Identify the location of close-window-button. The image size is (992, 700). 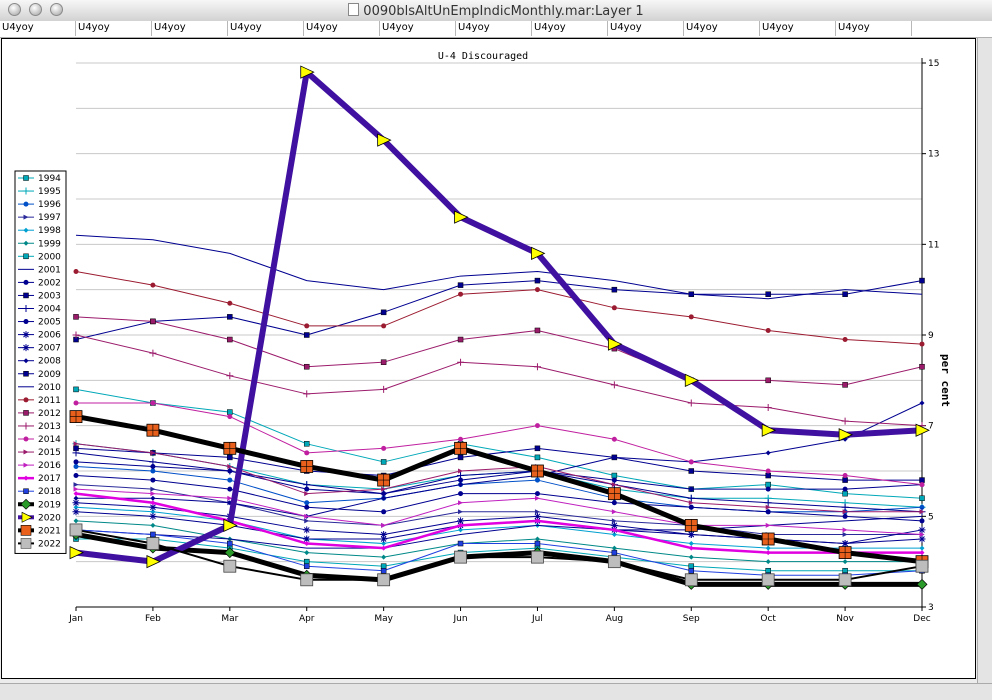
(14, 9).